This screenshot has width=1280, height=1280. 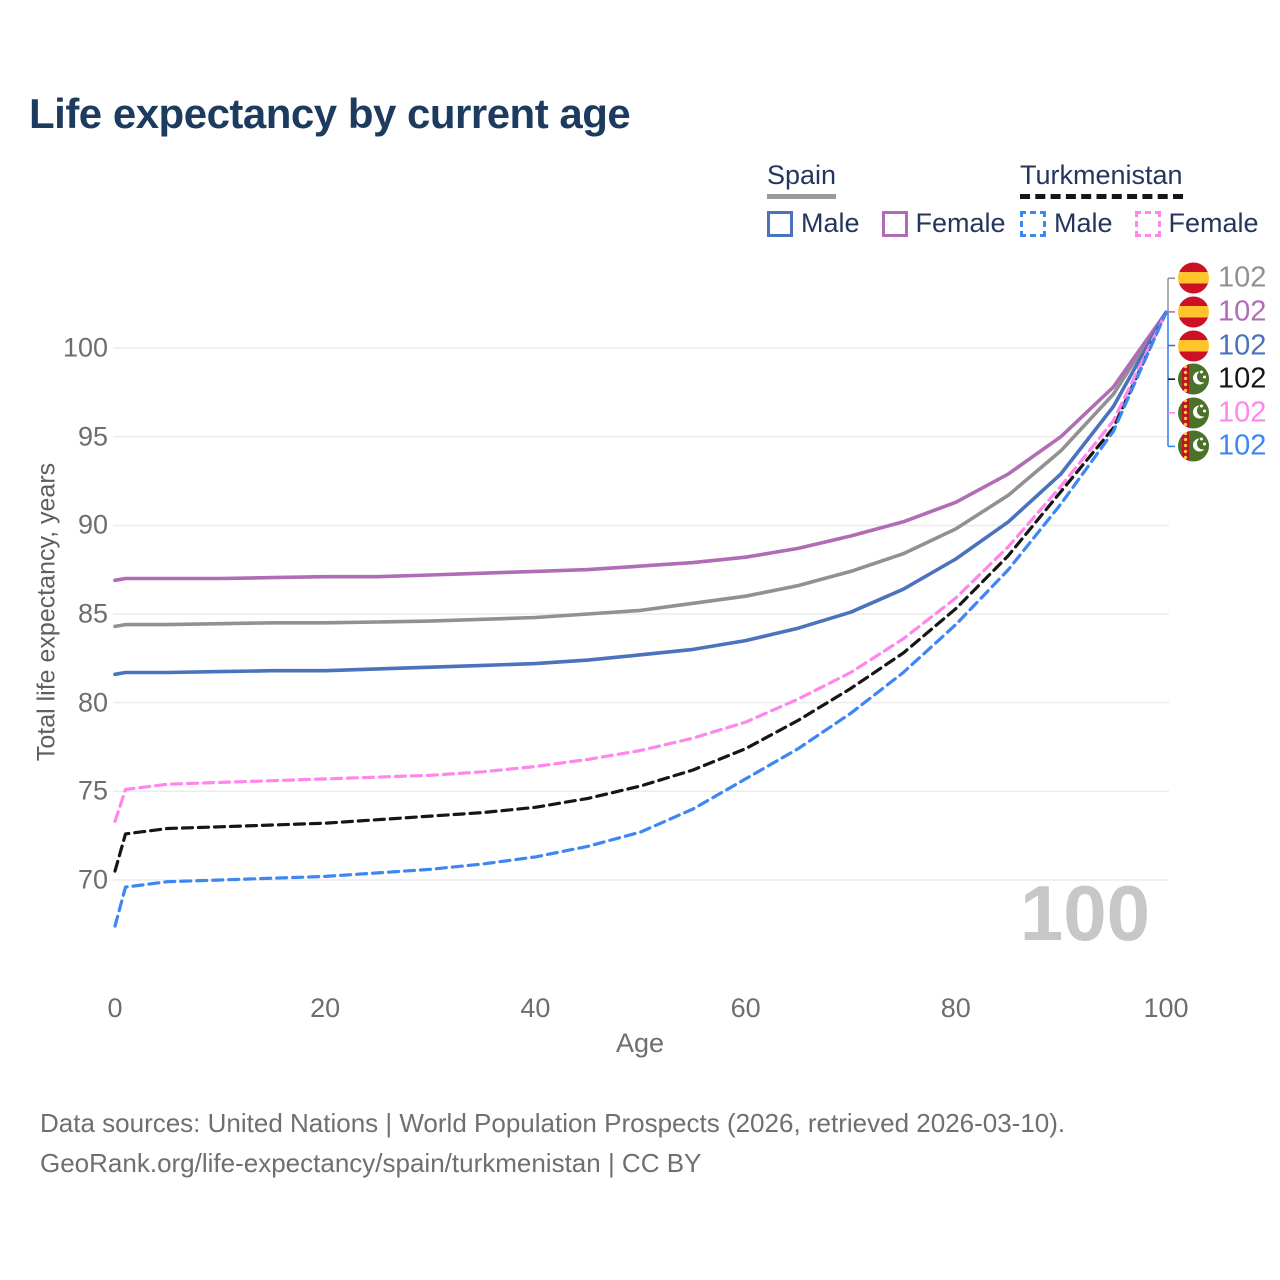 What do you see at coordinates (330, 113) in the screenshot?
I see `page-title: Life expectancy by current age` at bounding box center [330, 113].